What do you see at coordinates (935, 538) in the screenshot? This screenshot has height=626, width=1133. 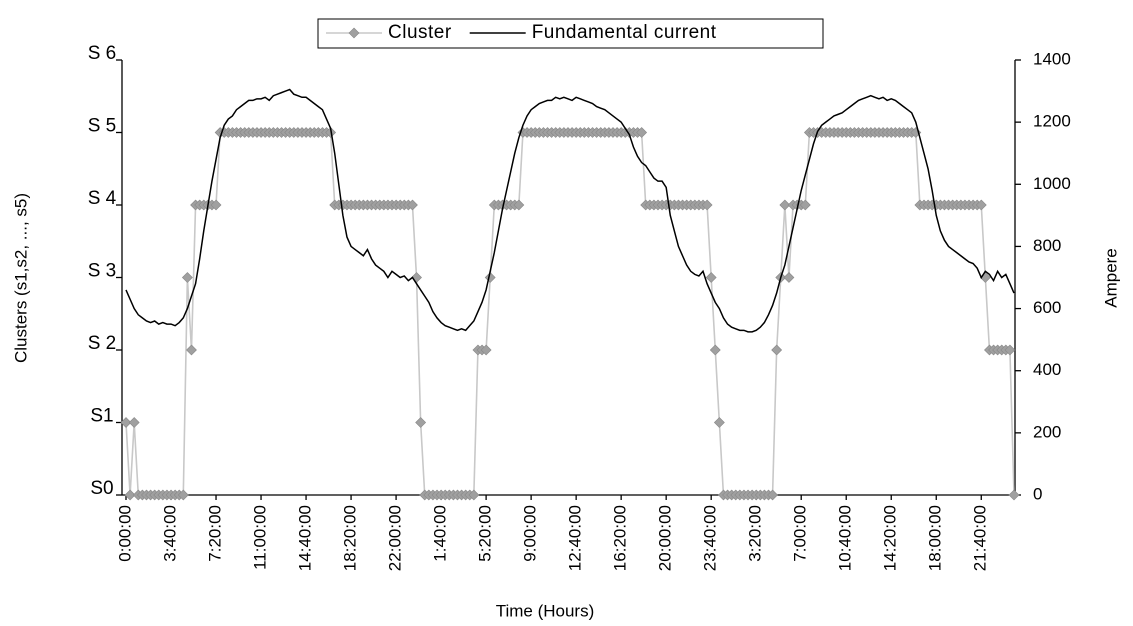 I see `x-tick-label: 18:00:00` at bounding box center [935, 538].